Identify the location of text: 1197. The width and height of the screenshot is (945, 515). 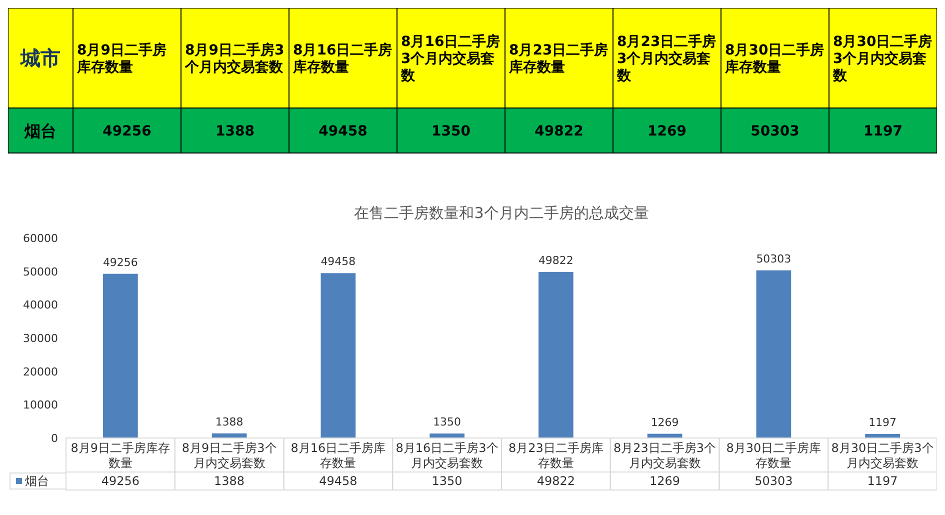
(882, 423).